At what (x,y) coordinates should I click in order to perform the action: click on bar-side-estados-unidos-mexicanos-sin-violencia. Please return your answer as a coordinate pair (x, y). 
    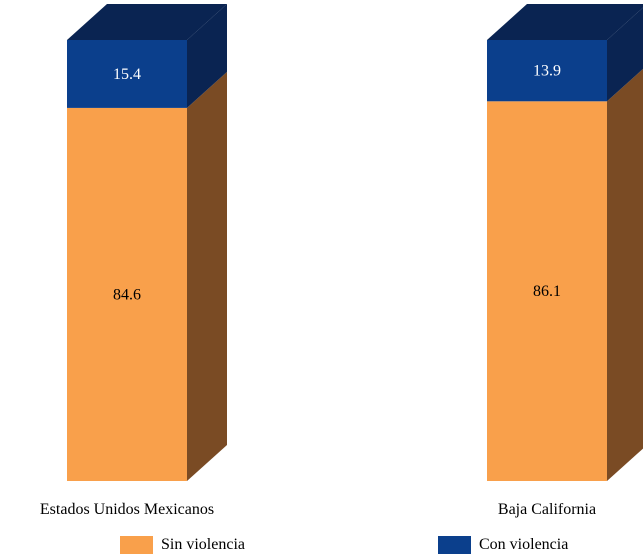
    Looking at the image, I should click on (207, 276).